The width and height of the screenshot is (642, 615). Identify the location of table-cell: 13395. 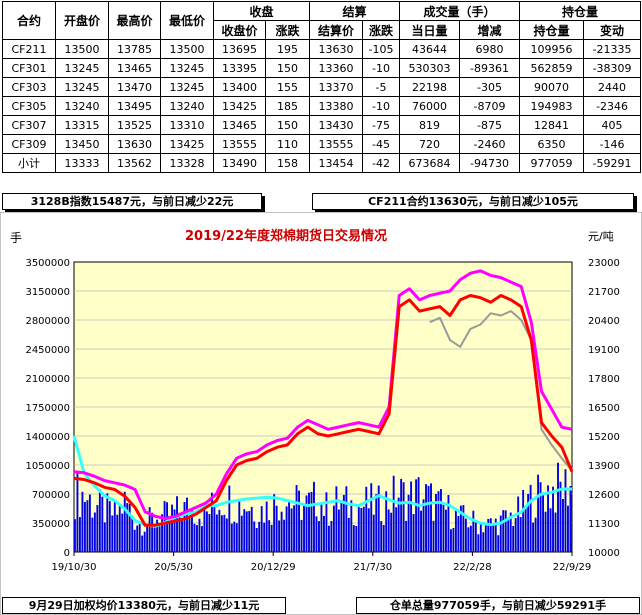
(239, 68).